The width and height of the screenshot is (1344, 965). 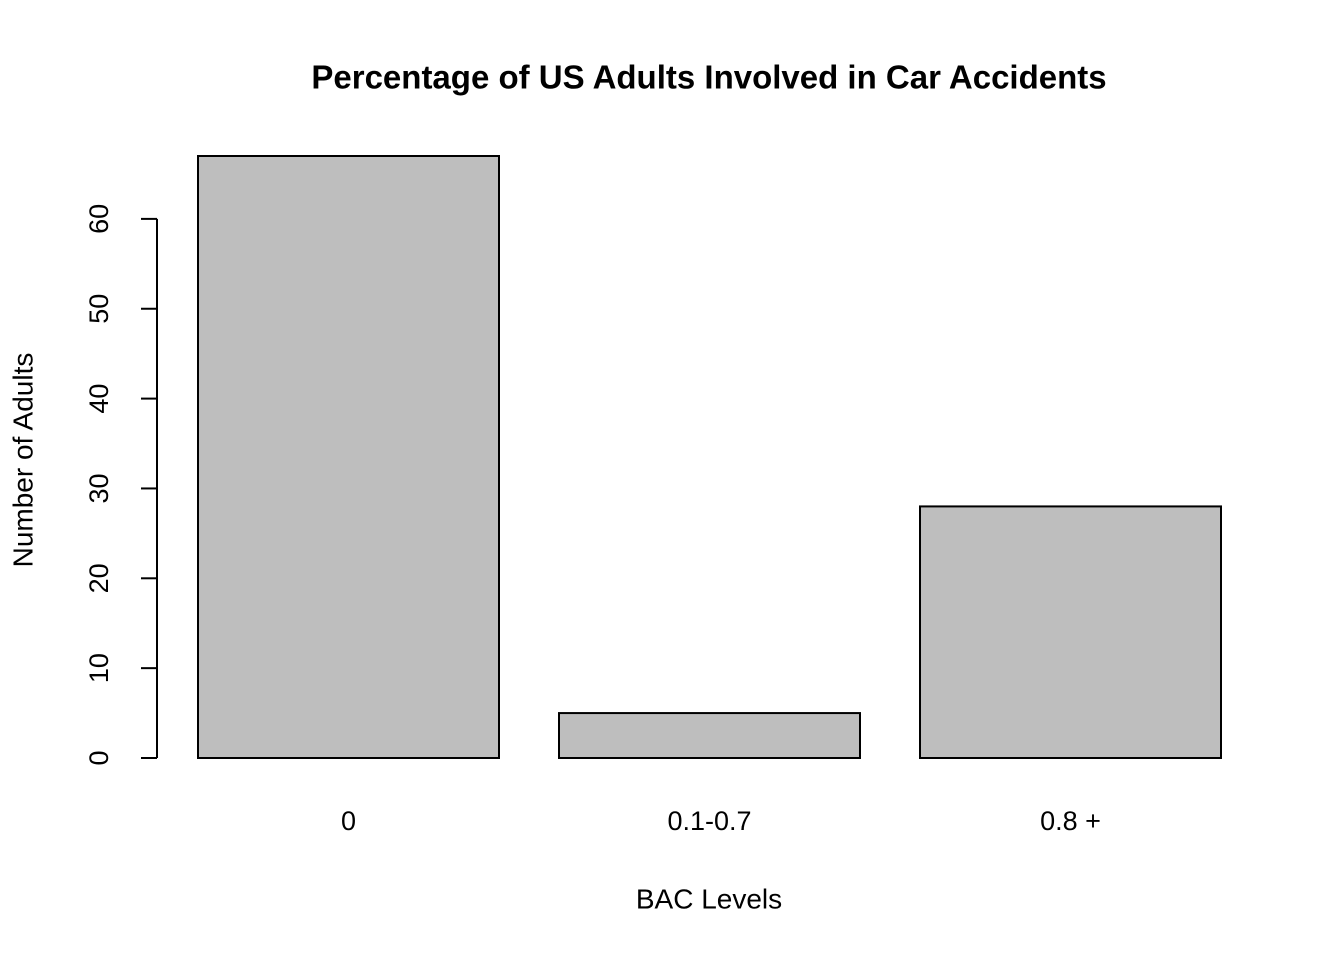 I want to click on x-axis-label: BAC Levels, so click(x=709, y=898).